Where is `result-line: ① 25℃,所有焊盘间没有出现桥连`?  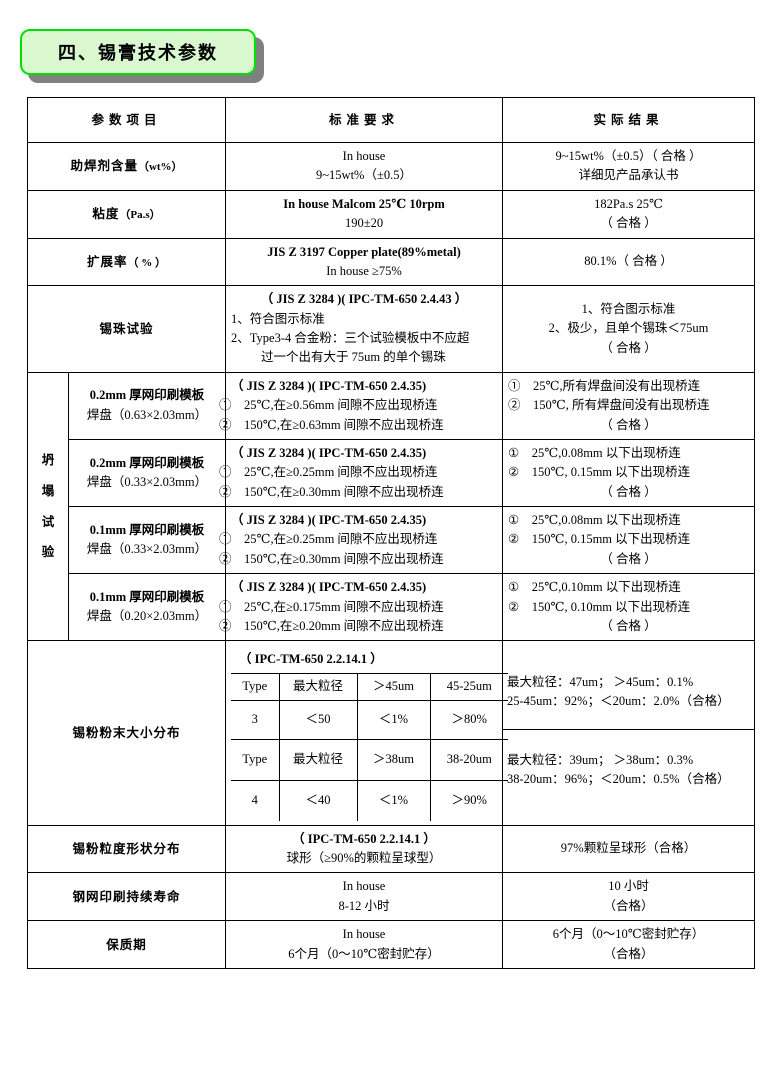 result-line: ① 25℃,所有焊盘间没有出现桥连 is located at coordinates (604, 385).